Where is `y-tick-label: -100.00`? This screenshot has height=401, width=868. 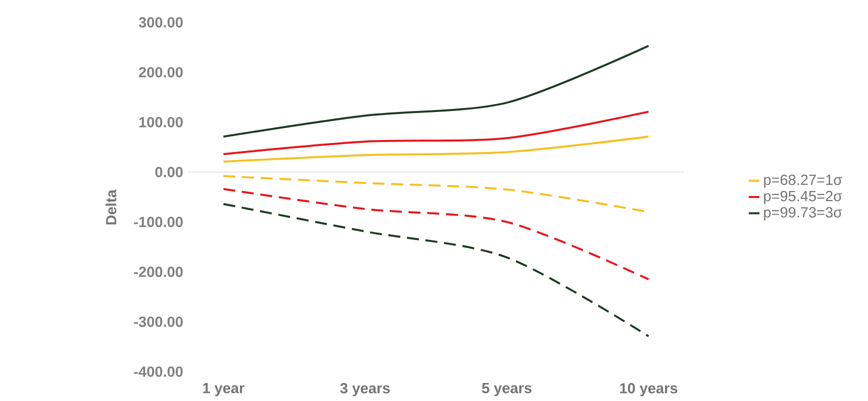
y-tick-label: -100.00 is located at coordinates (158, 222).